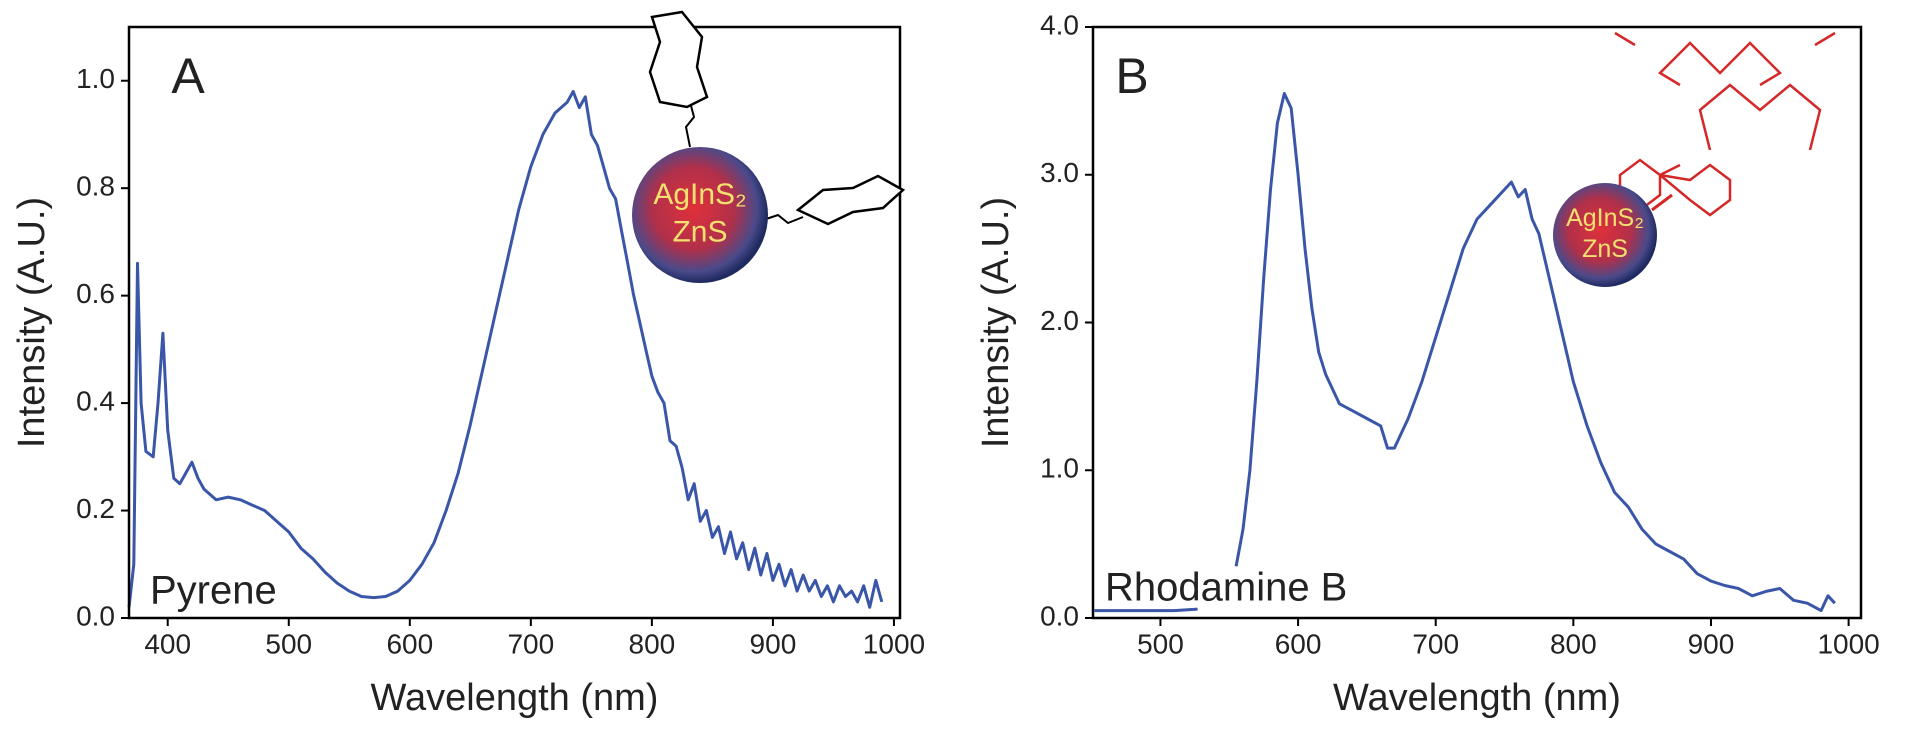  I want to click on panel-label: A, so click(188, 76).